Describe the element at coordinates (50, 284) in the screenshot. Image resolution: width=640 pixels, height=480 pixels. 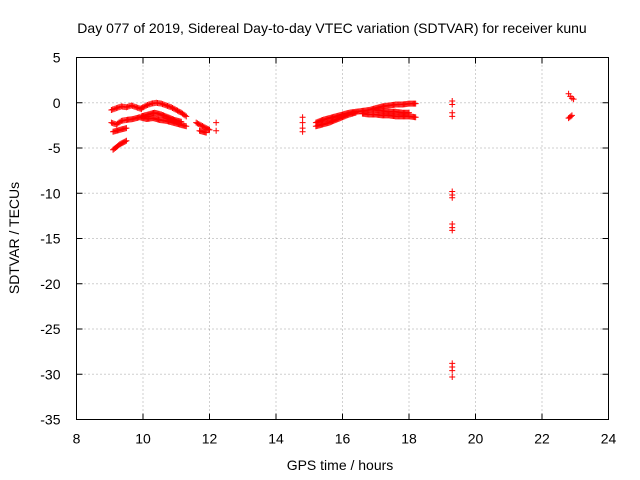
I see `y-tick-label: -20` at that location.